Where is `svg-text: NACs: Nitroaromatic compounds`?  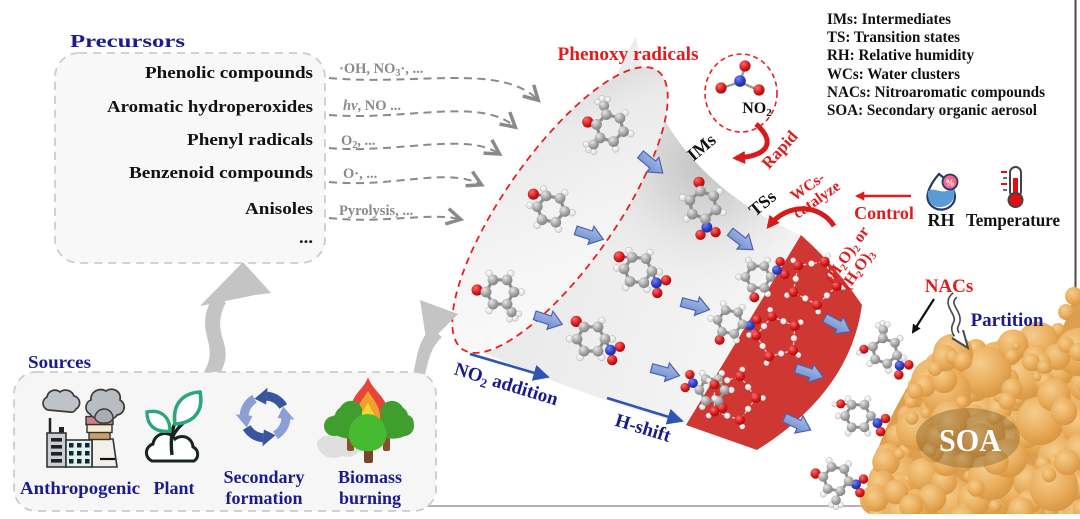
svg-text: NACs: Nitroaromatic compounds is located at coordinates (936, 92).